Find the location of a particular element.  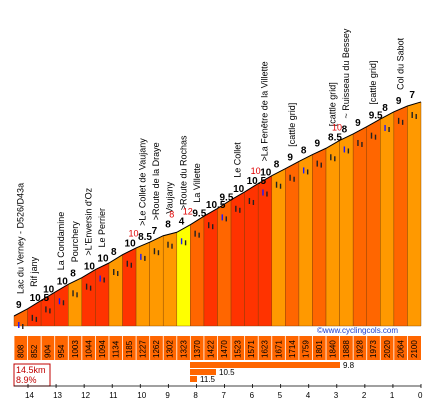

steep-section-label: 8 is located at coordinates (171, 215).